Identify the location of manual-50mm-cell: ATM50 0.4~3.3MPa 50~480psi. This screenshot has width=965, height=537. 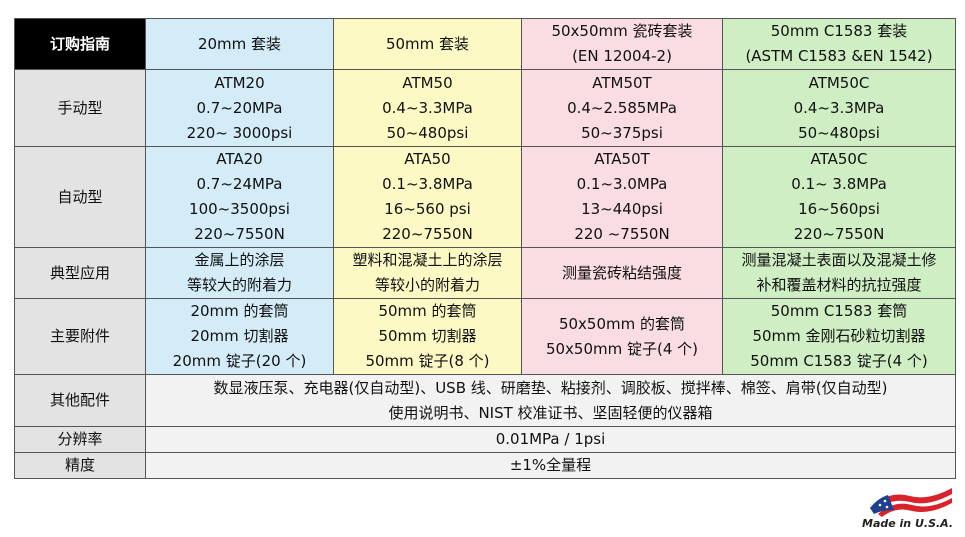
(427, 108).